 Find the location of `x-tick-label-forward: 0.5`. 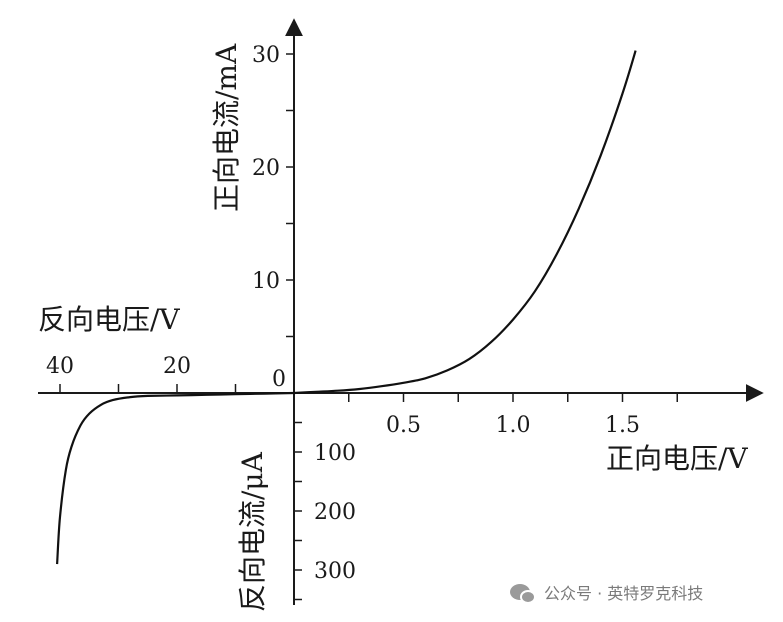

x-tick-label-forward: 0.5 is located at coordinates (403, 425).